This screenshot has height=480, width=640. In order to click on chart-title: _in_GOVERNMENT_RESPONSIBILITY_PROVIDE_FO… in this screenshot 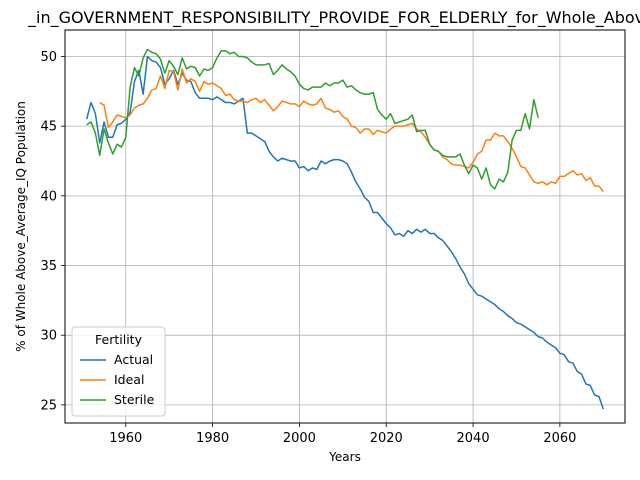, I will do `click(333, 18)`.